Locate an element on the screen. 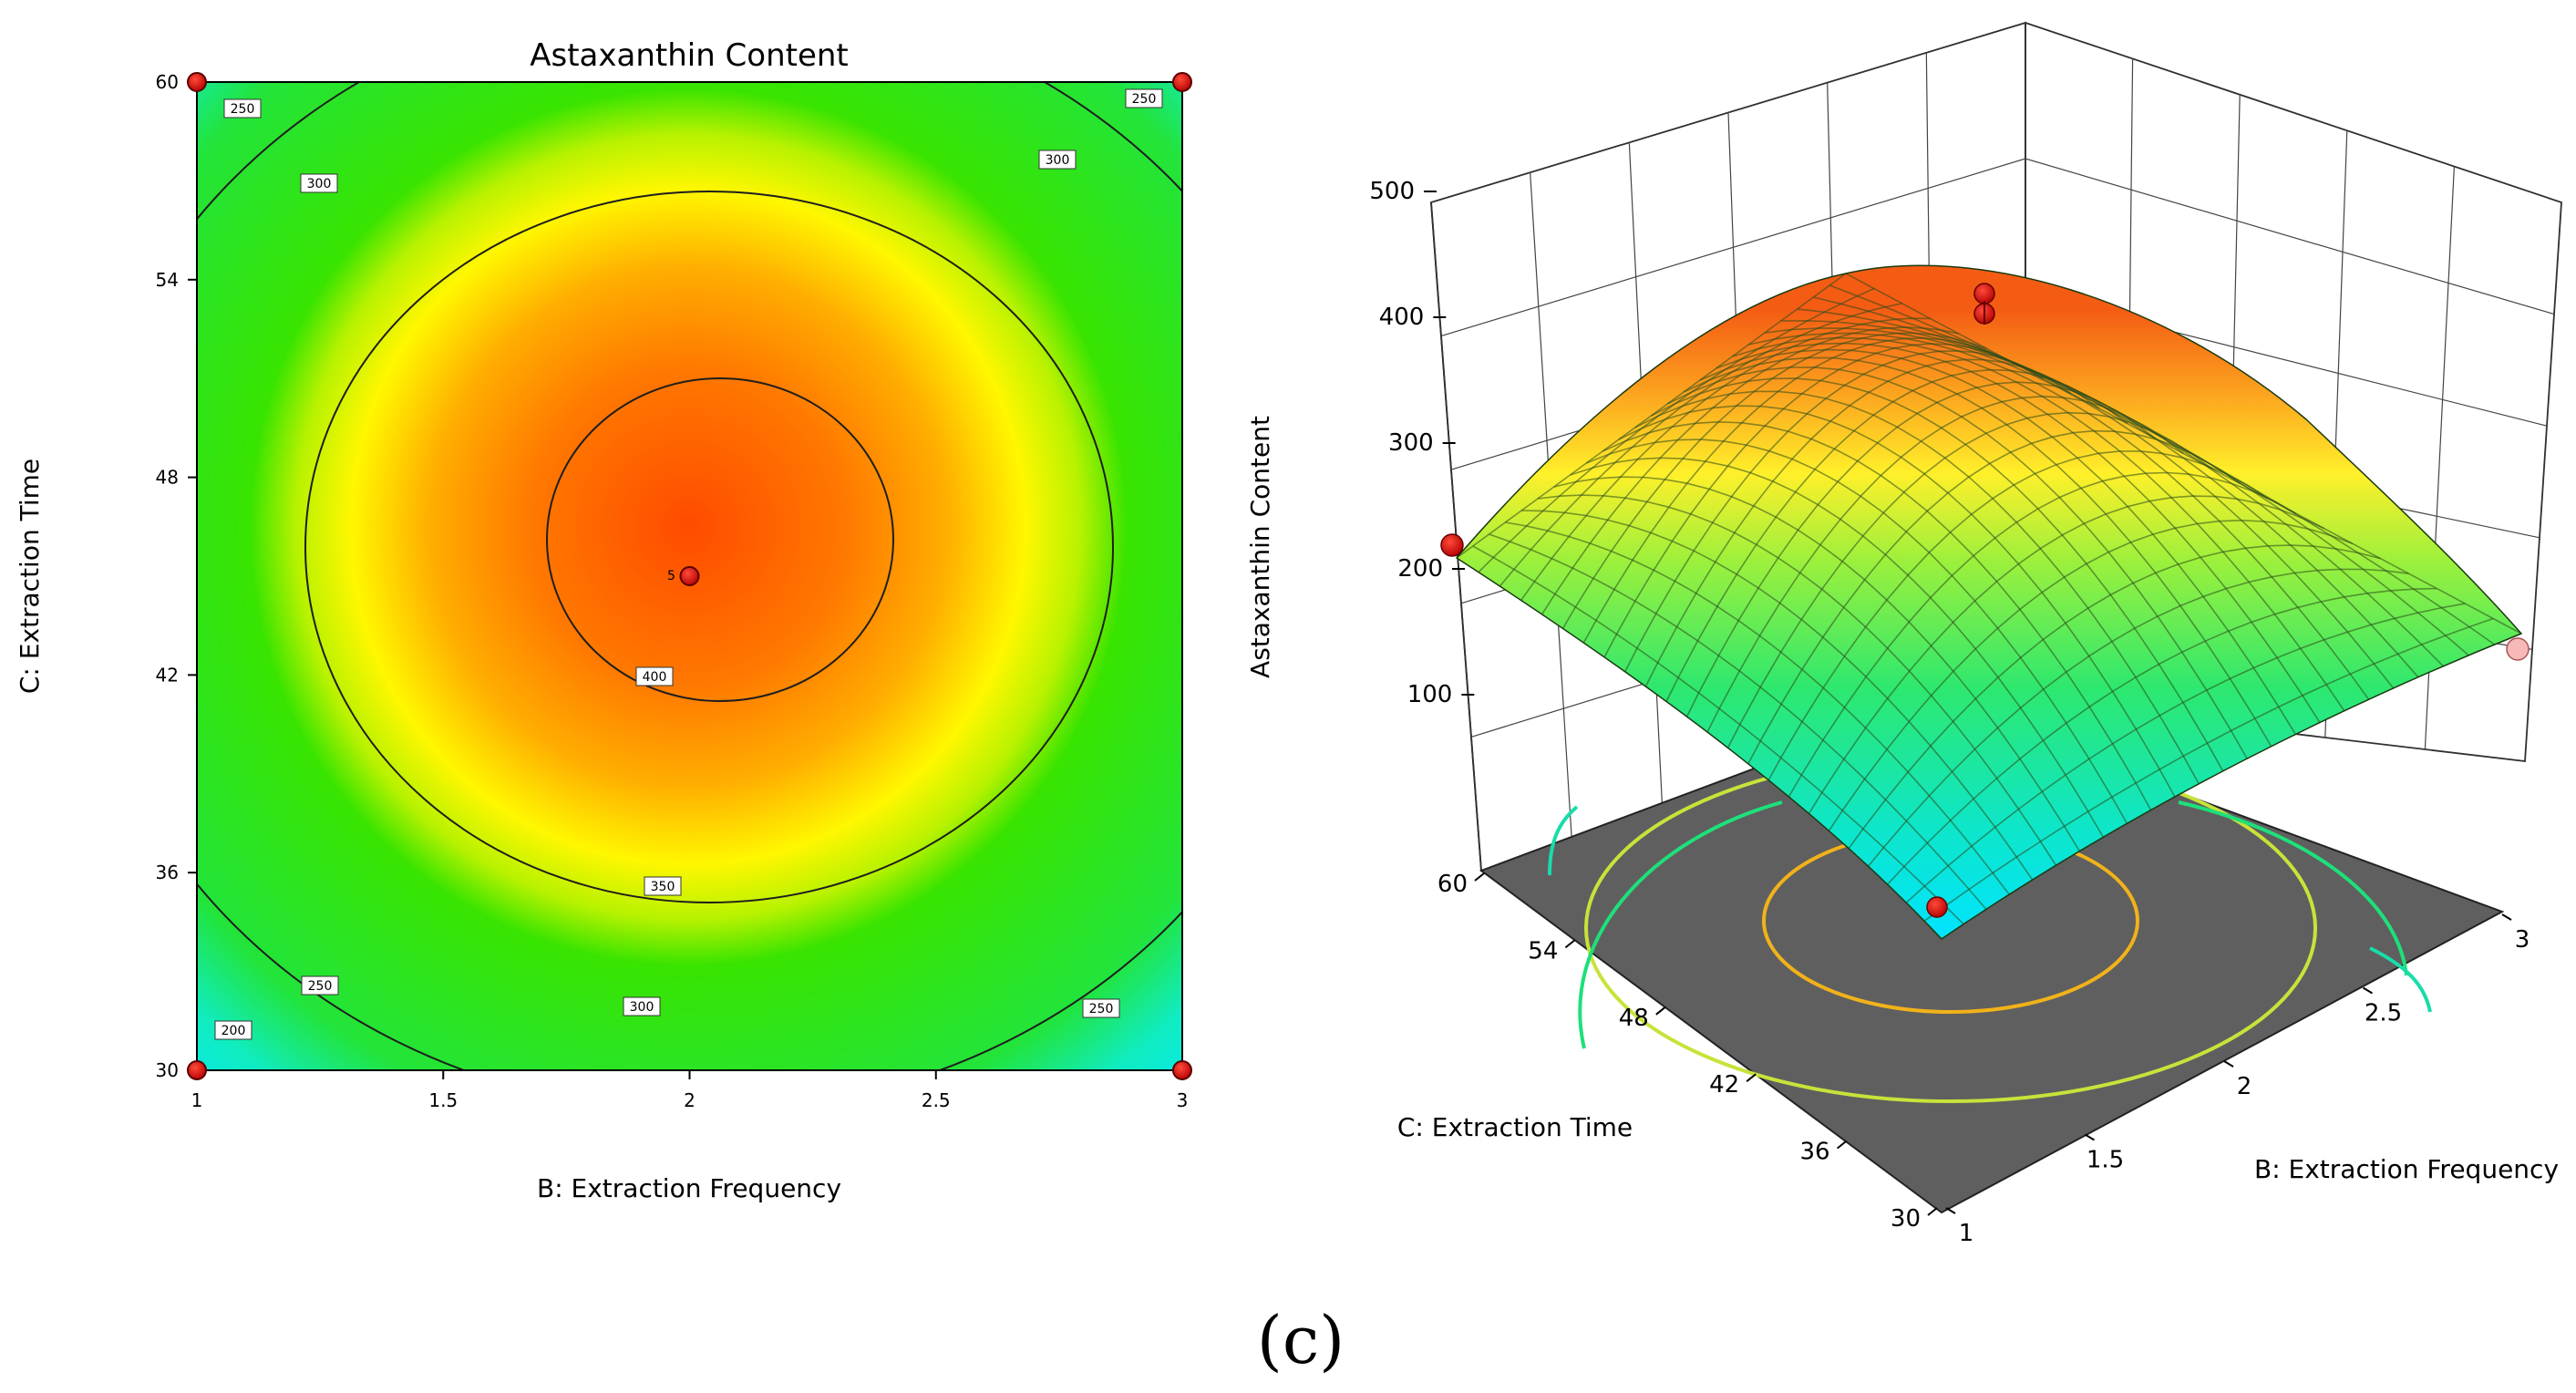 Image resolution: width=2576 pixels, height=1393 pixels. contour-label-text: 400 is located at coordinates (655, 677).